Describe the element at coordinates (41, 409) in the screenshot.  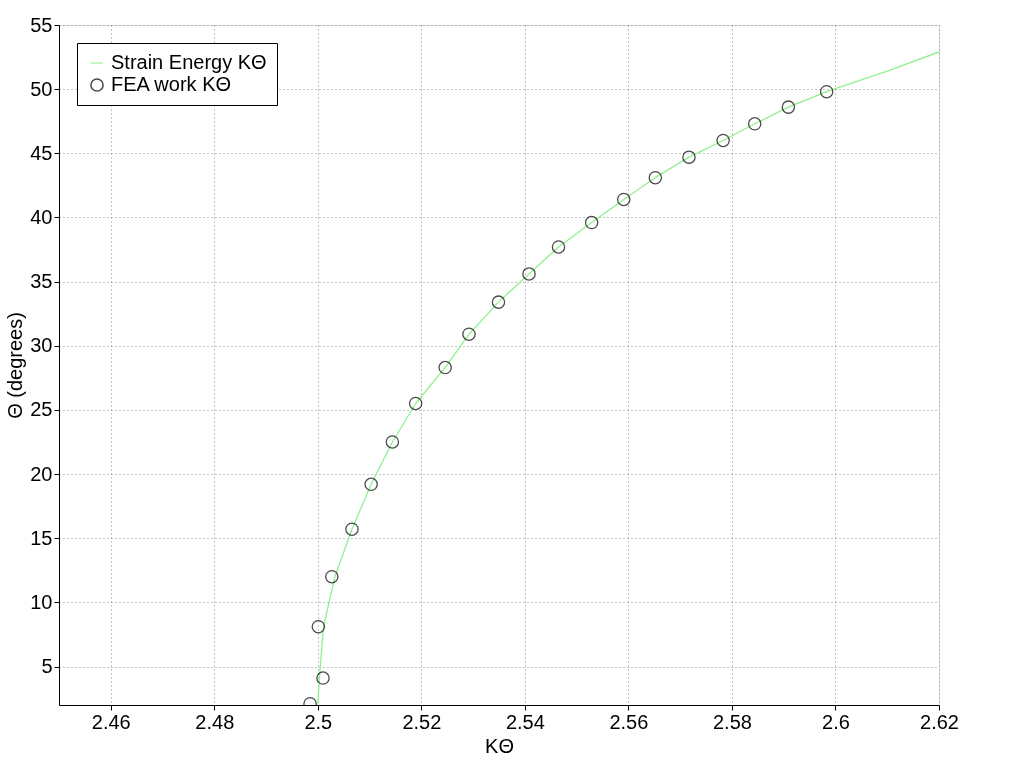
I see `y-tick-label: 25` at that location.